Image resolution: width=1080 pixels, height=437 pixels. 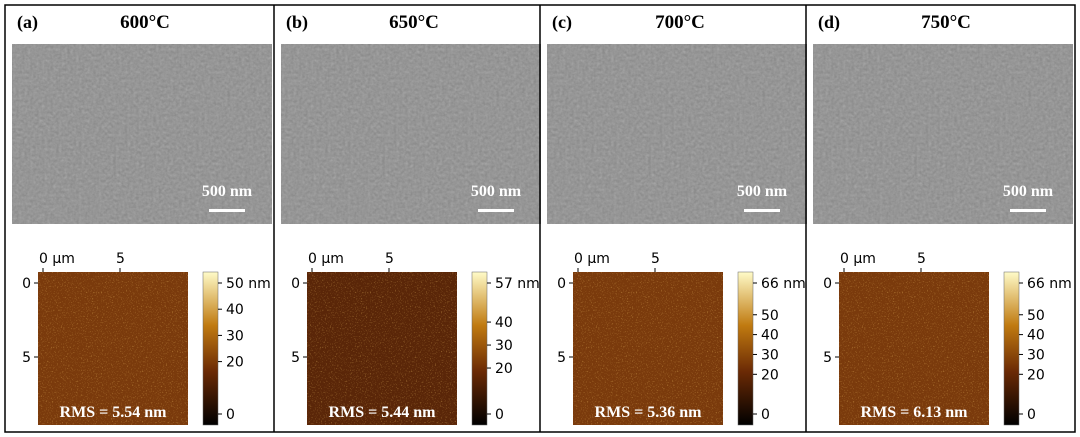 What do you see at coordinates (248, 284) in the screenshot?
I see `colorbar-tick-label: 50 nm` at bounding box center [248, 284].